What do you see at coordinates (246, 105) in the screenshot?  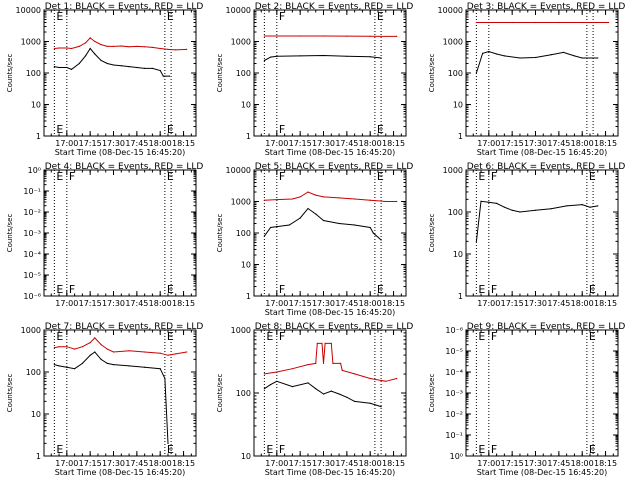 I see `y-tick-label: 10` at bounding box center [246, 105].